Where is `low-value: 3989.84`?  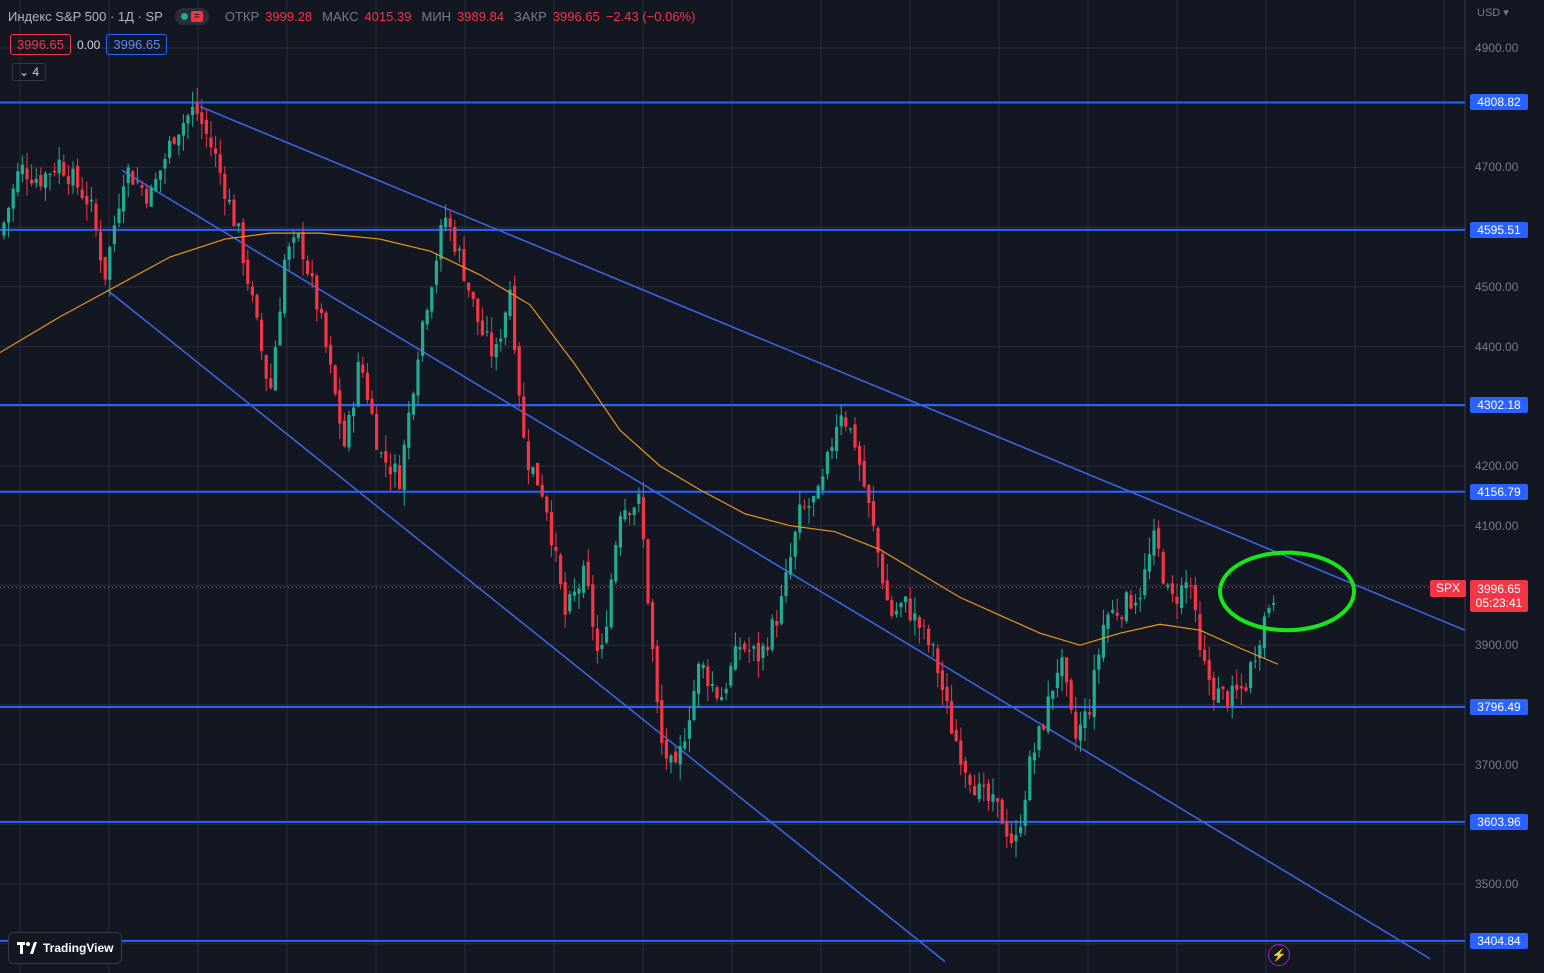
low-value: 3989.84 is located at coordinates (481, 16).